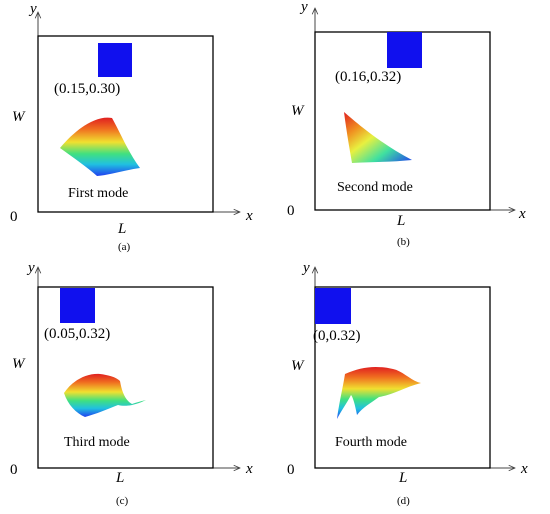  What do you see at coordinates (124, 247) in the screenshot?
I see `panel-caption: (a)` at bounding box center [124, 247].